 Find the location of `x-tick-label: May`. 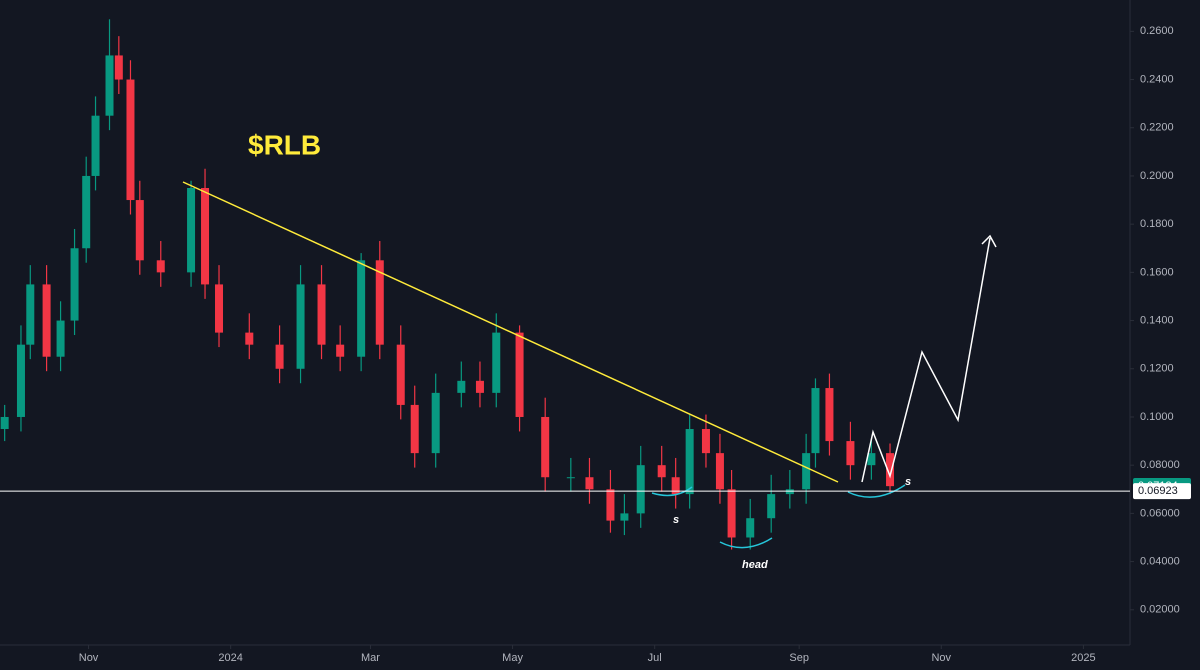

x-tick-label: May is located at coordinates (512, 658).